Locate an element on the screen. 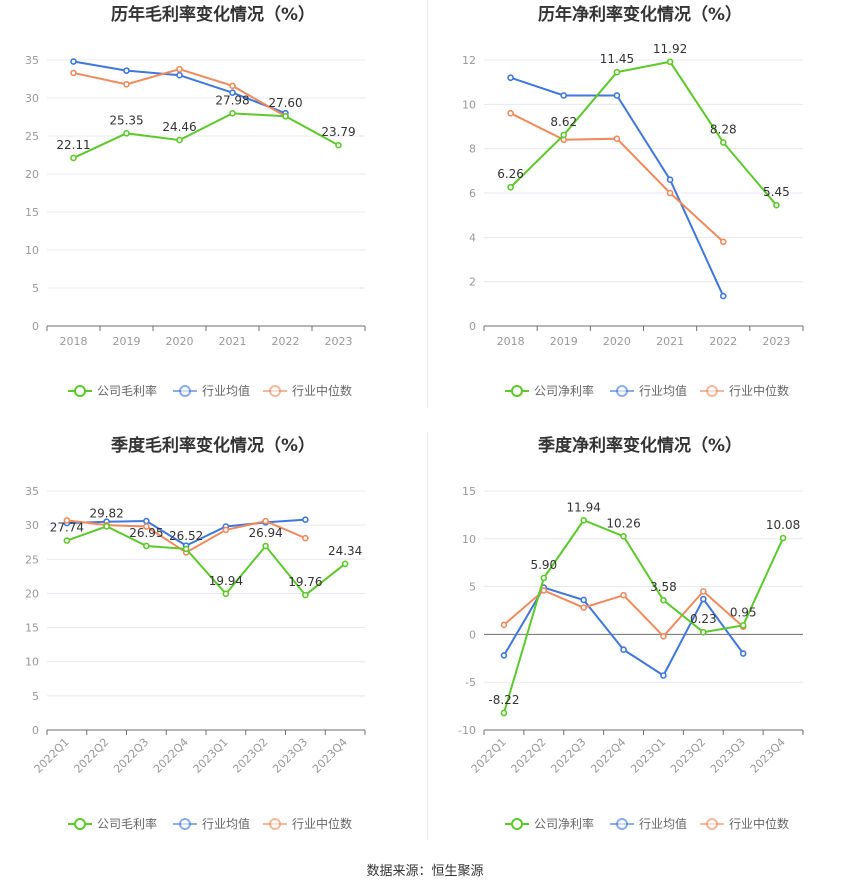 The height and width of the screenshot is (891, 850). x-tick-label: 2022Q2 is located at coordinates (529, 756).